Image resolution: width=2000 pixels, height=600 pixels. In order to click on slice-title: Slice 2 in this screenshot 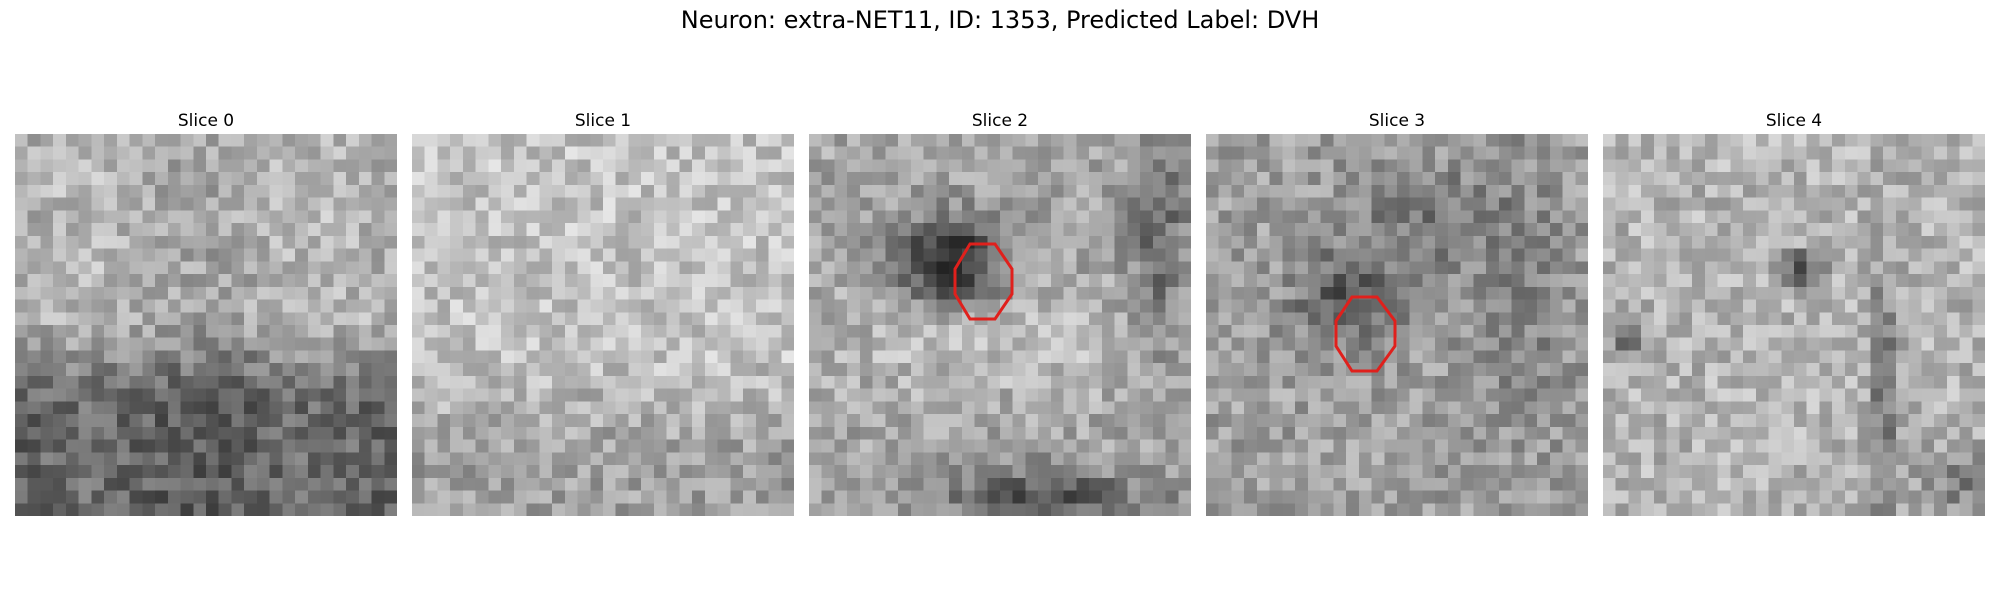, I will do `click(1000, 121)`.